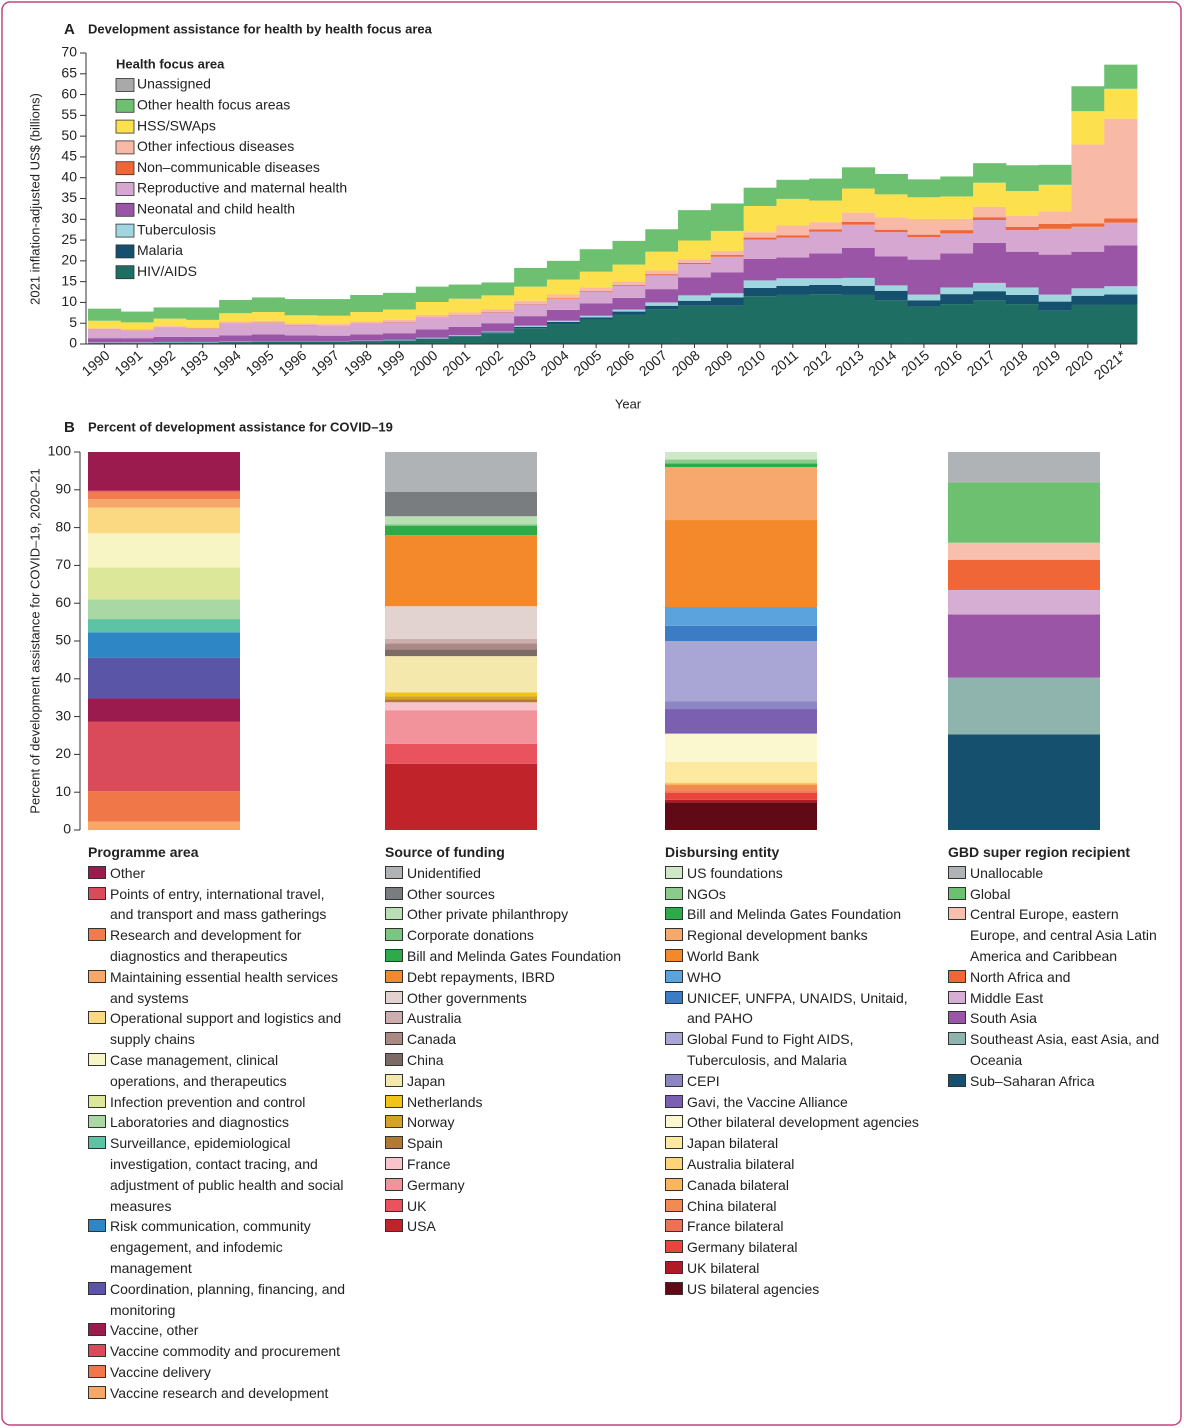 This screenshot has height=1428, width=1184. What do you see at coordinates (154, 1330) in the screenshot?
I see `legend-label: Vaccine, other` at bounding box center [154, 1330].